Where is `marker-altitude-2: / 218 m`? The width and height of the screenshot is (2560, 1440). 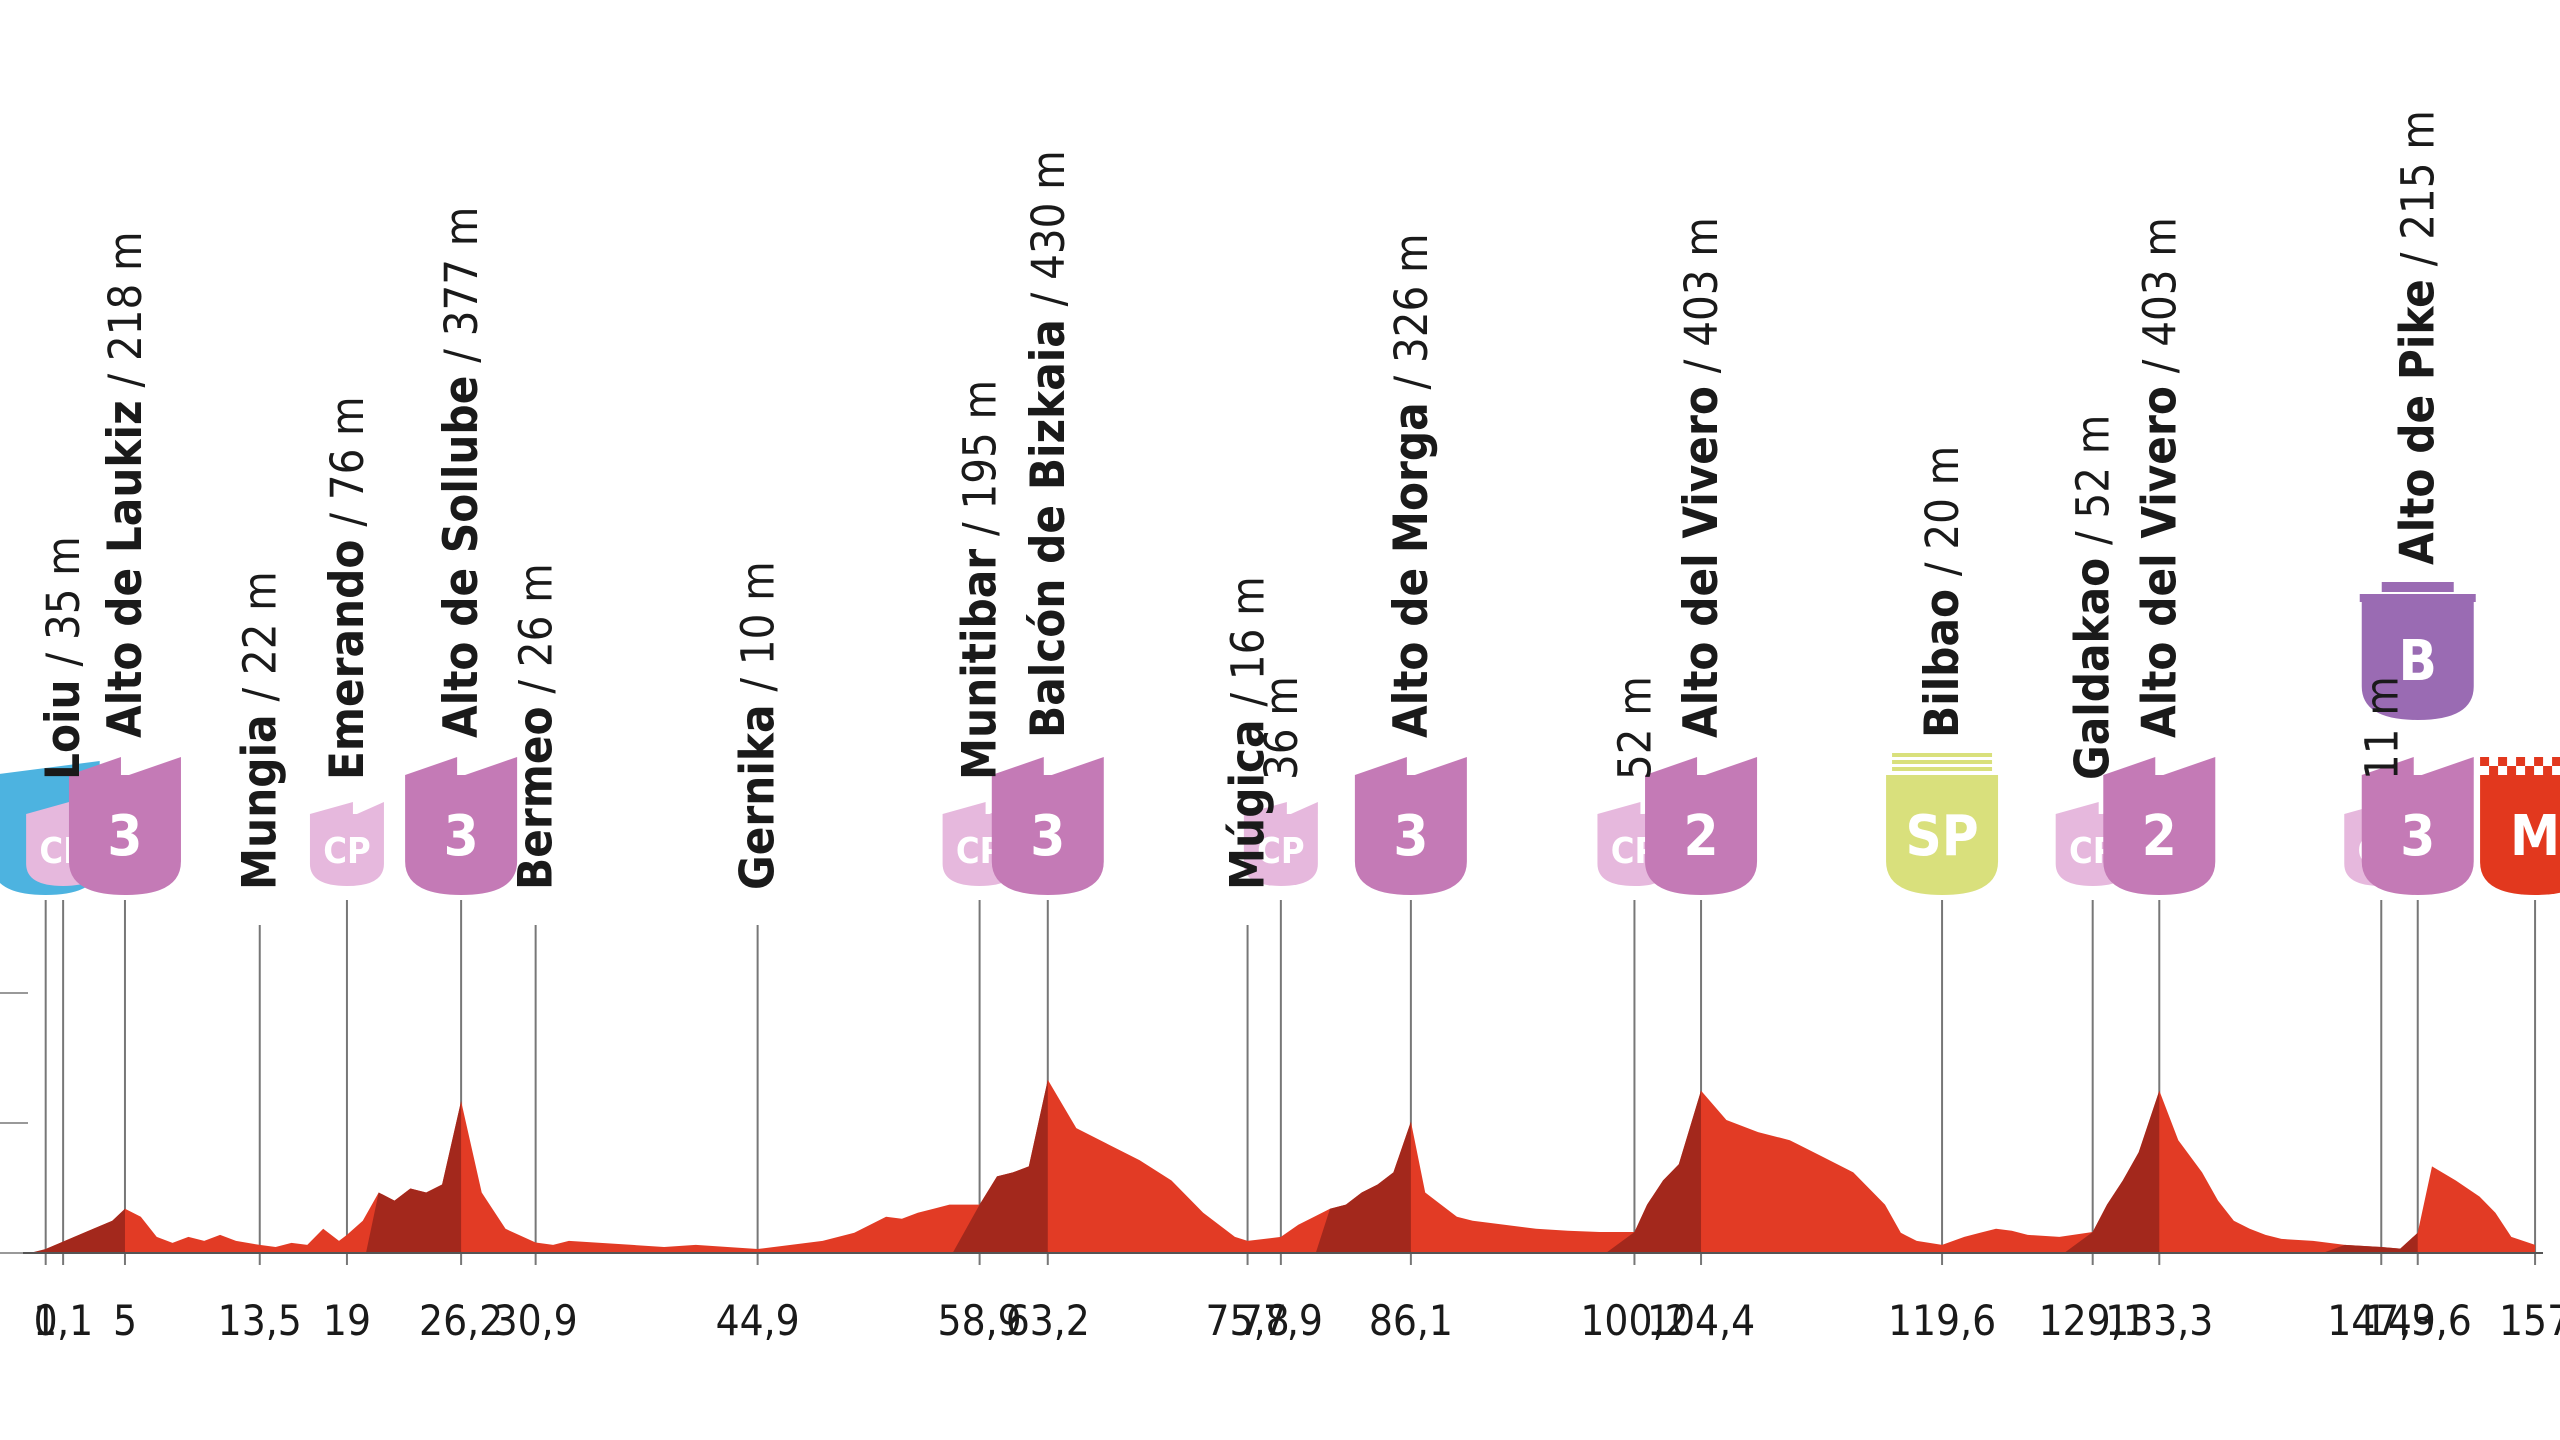 marker-altitude-2: / 218 m is located at coordinates (125, 315).